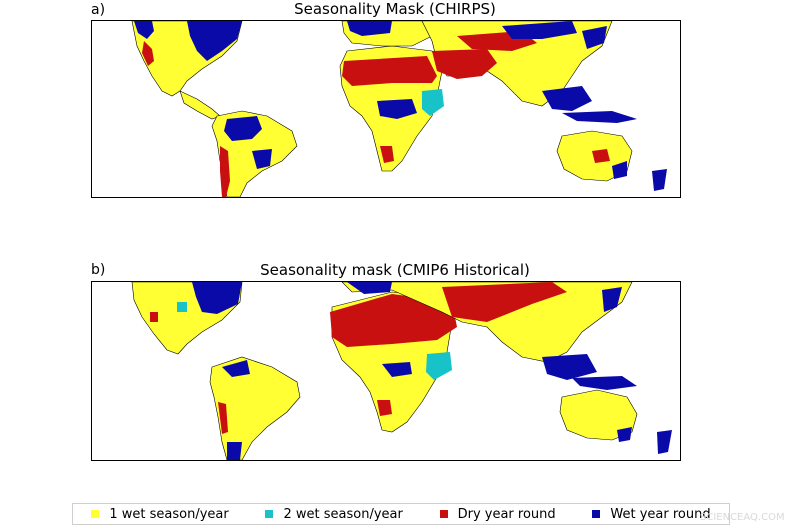 The width and height of the screenshot is (800, 530). Describe the element at coordinates (343, 514) in the screenshot. I see `legend-label: 2 wet season/year` at that location.